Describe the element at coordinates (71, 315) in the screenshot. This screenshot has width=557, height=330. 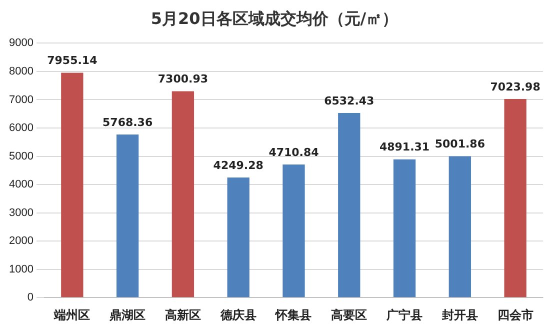
I see `x-tick-label: 端州区` at that location.